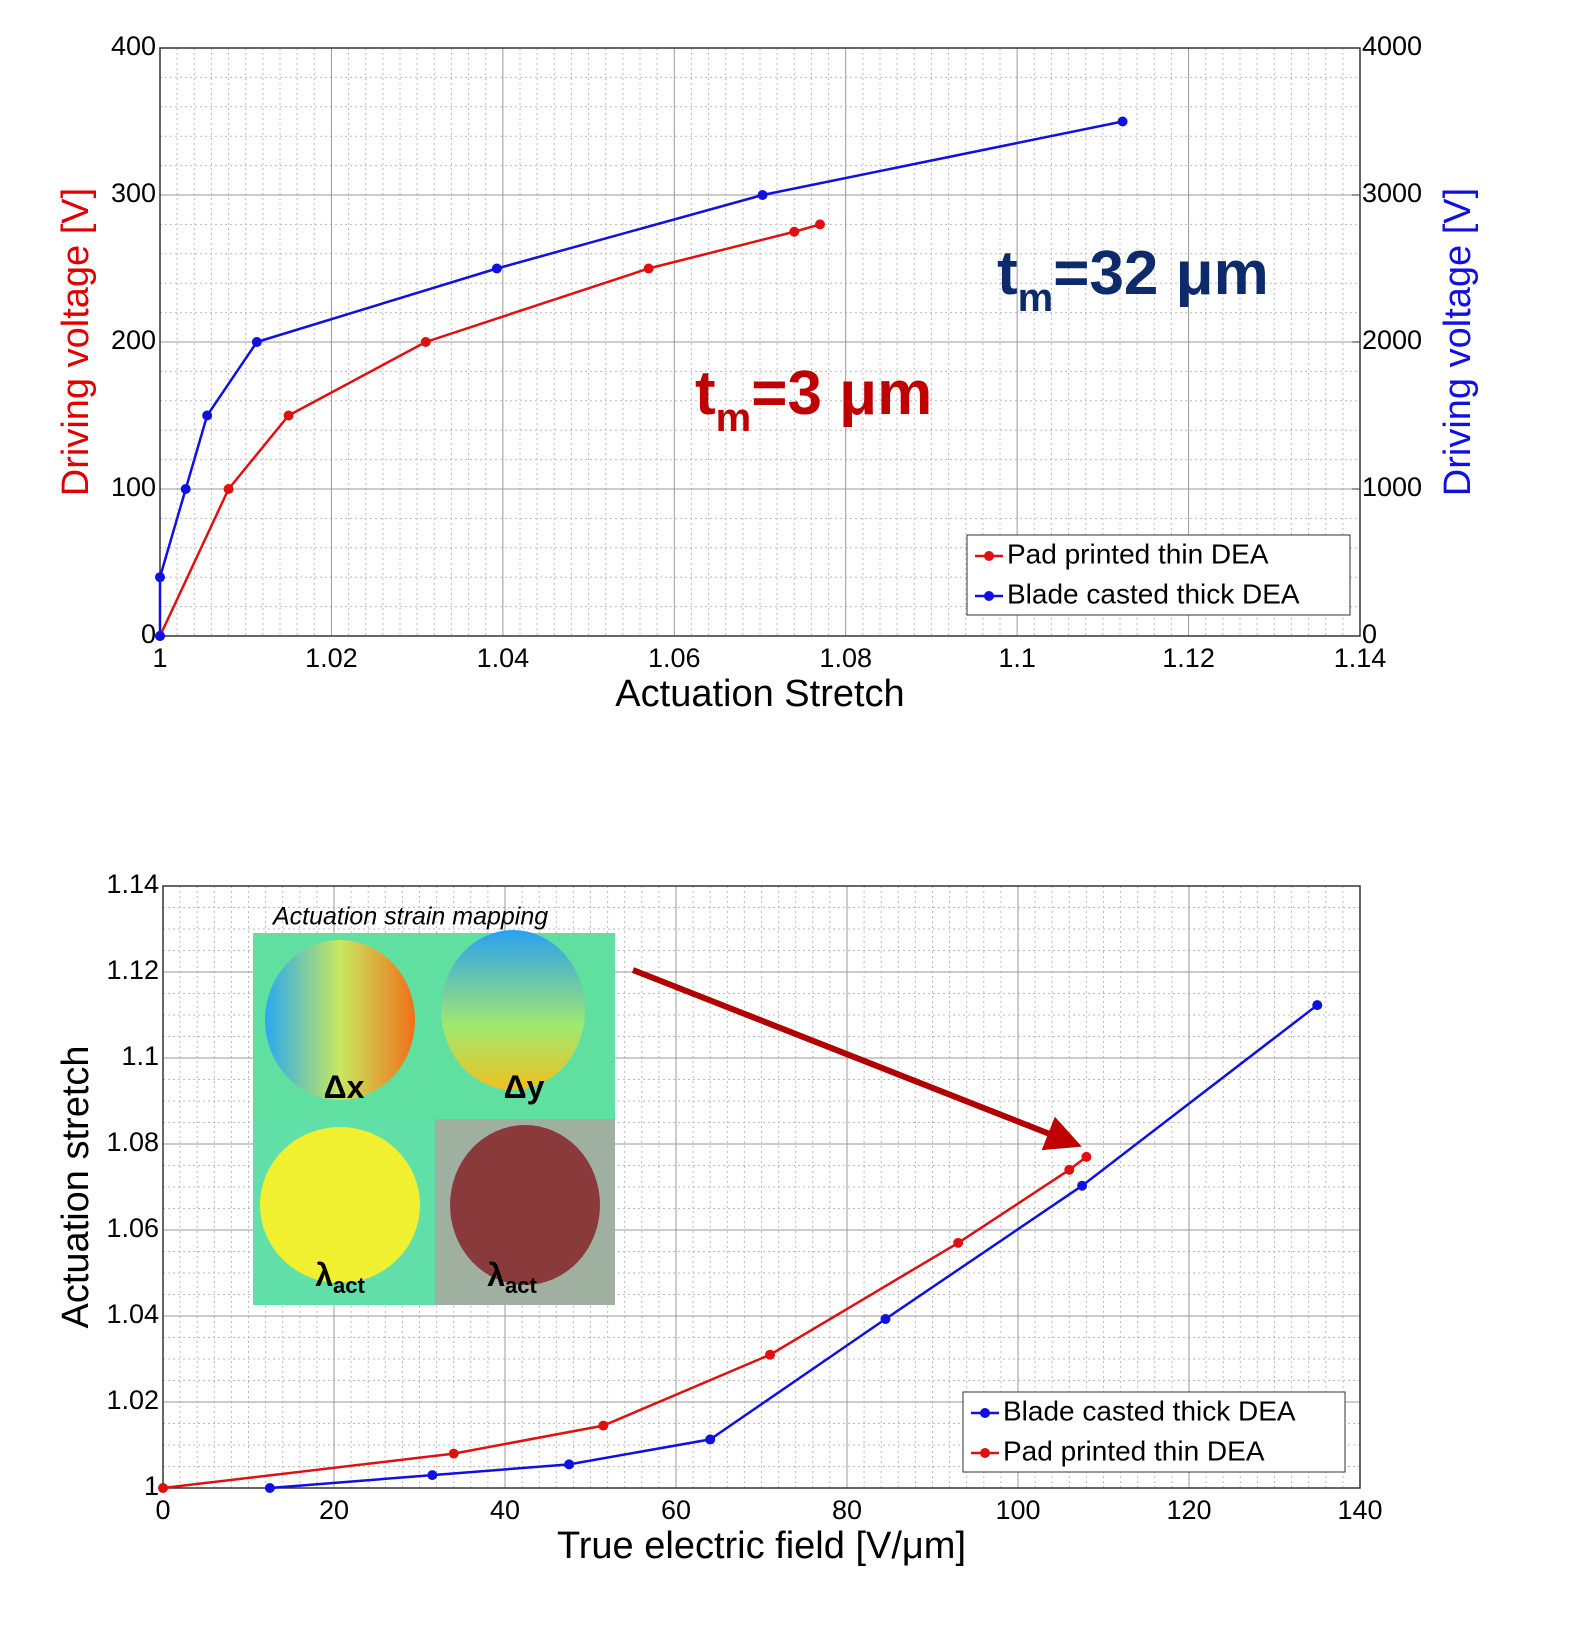  What do you see at coordinates (841, 393) in the screenshot?
I see `annotation-suffix: =3 μm` at bounding box center [841, 393].